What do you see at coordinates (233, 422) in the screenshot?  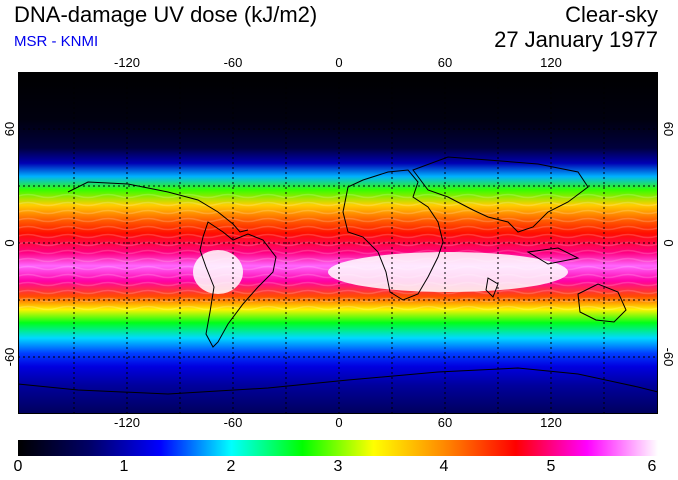 I see `lon-tick-bottom: -60` at bounding box center [233, 422].